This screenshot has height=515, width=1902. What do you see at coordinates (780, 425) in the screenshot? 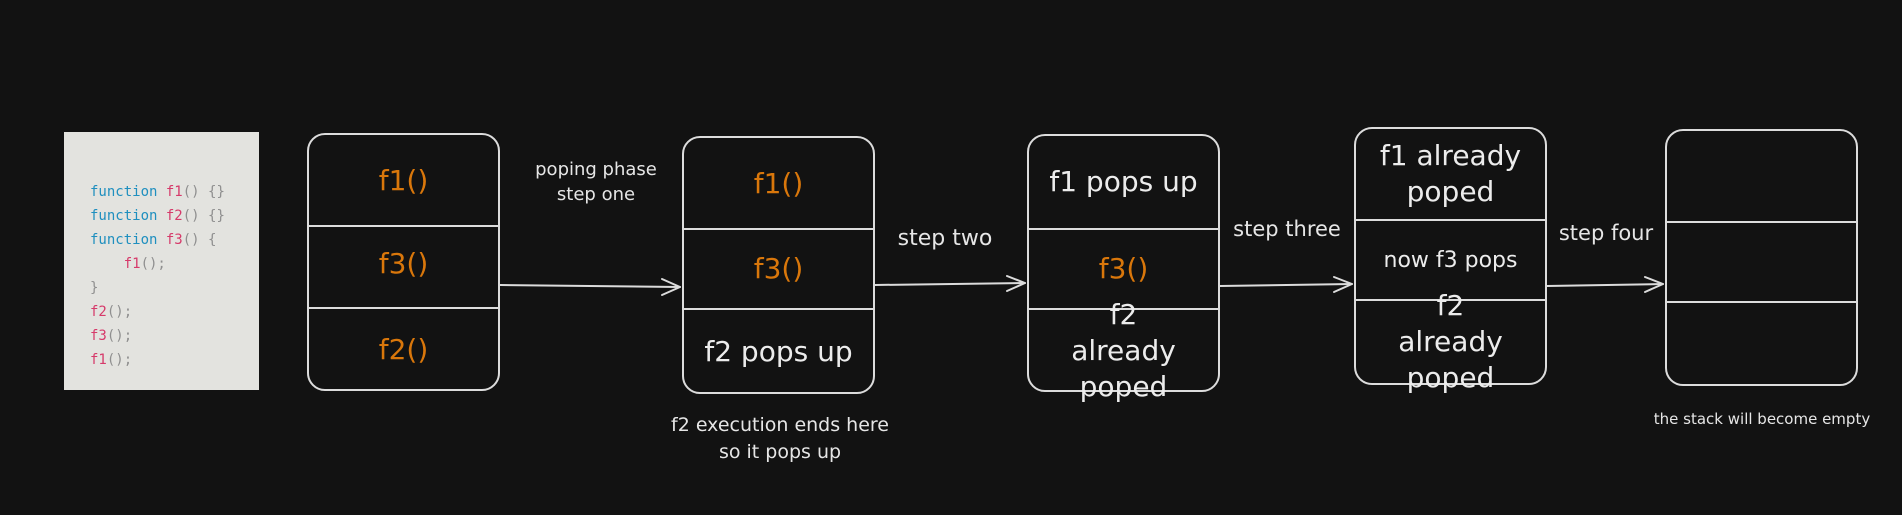
I see `note-f2-line1: f2 execution ends here` at bounding box center [780, 425].